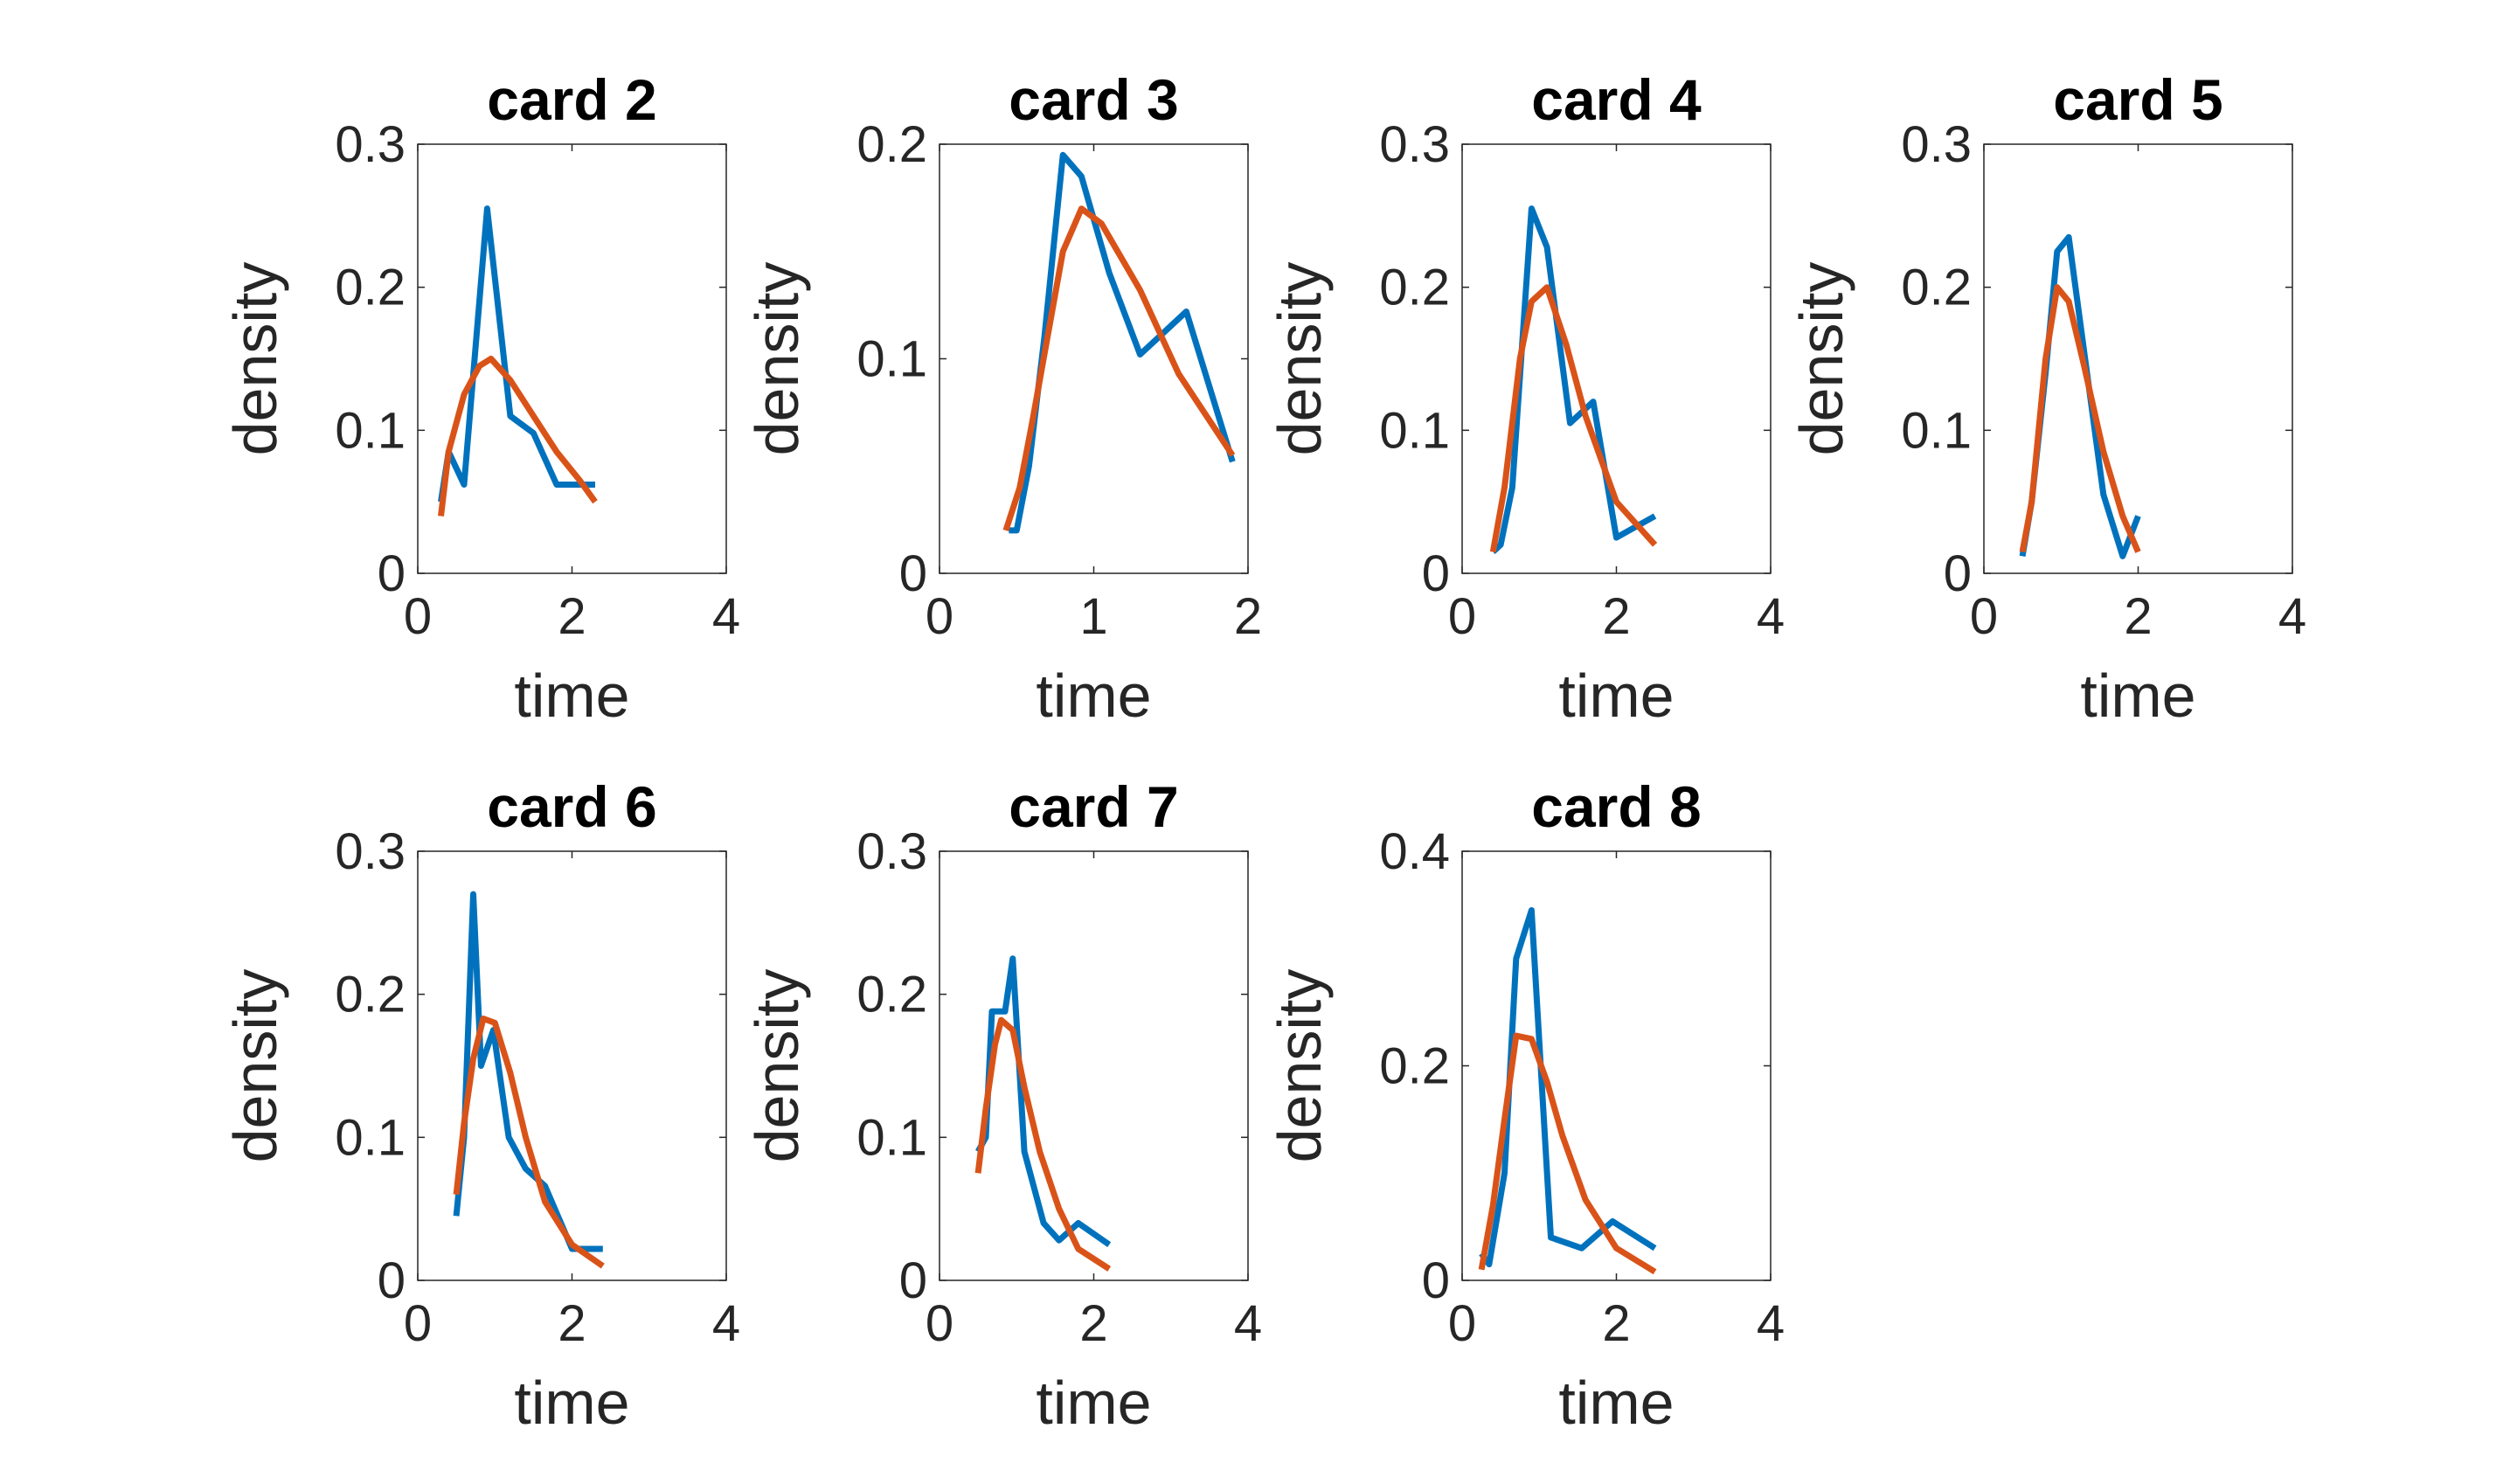  I want to click on y-tick-label: 0.4, so click(1414, 851).